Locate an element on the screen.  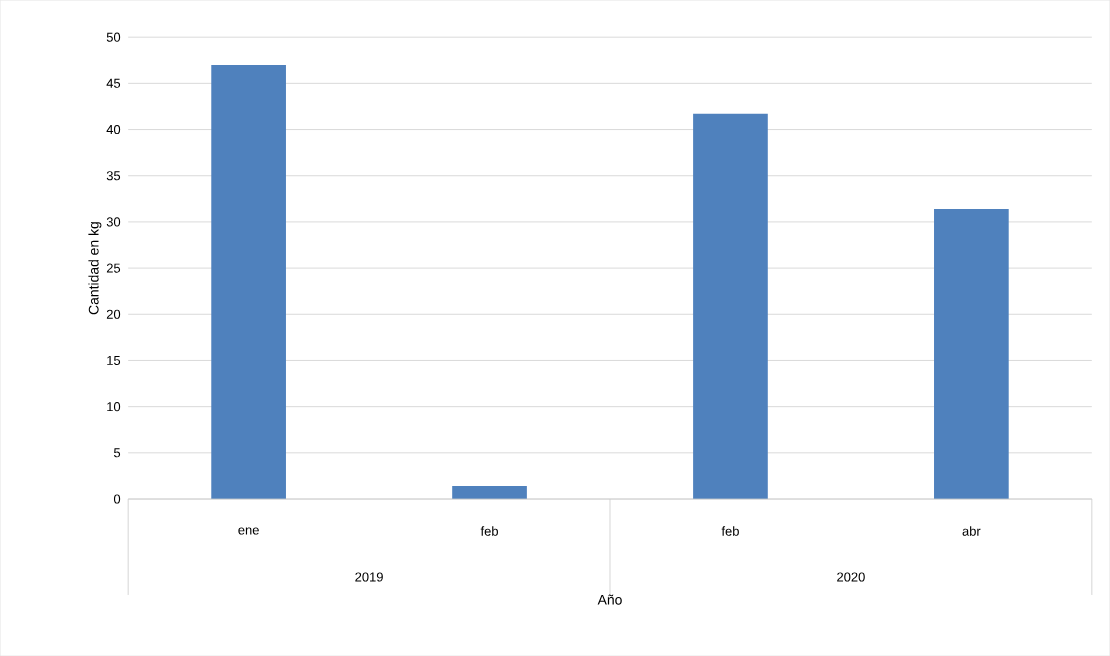
y-axis-title: Cantidad en kg is located at coordinates (95, 268).